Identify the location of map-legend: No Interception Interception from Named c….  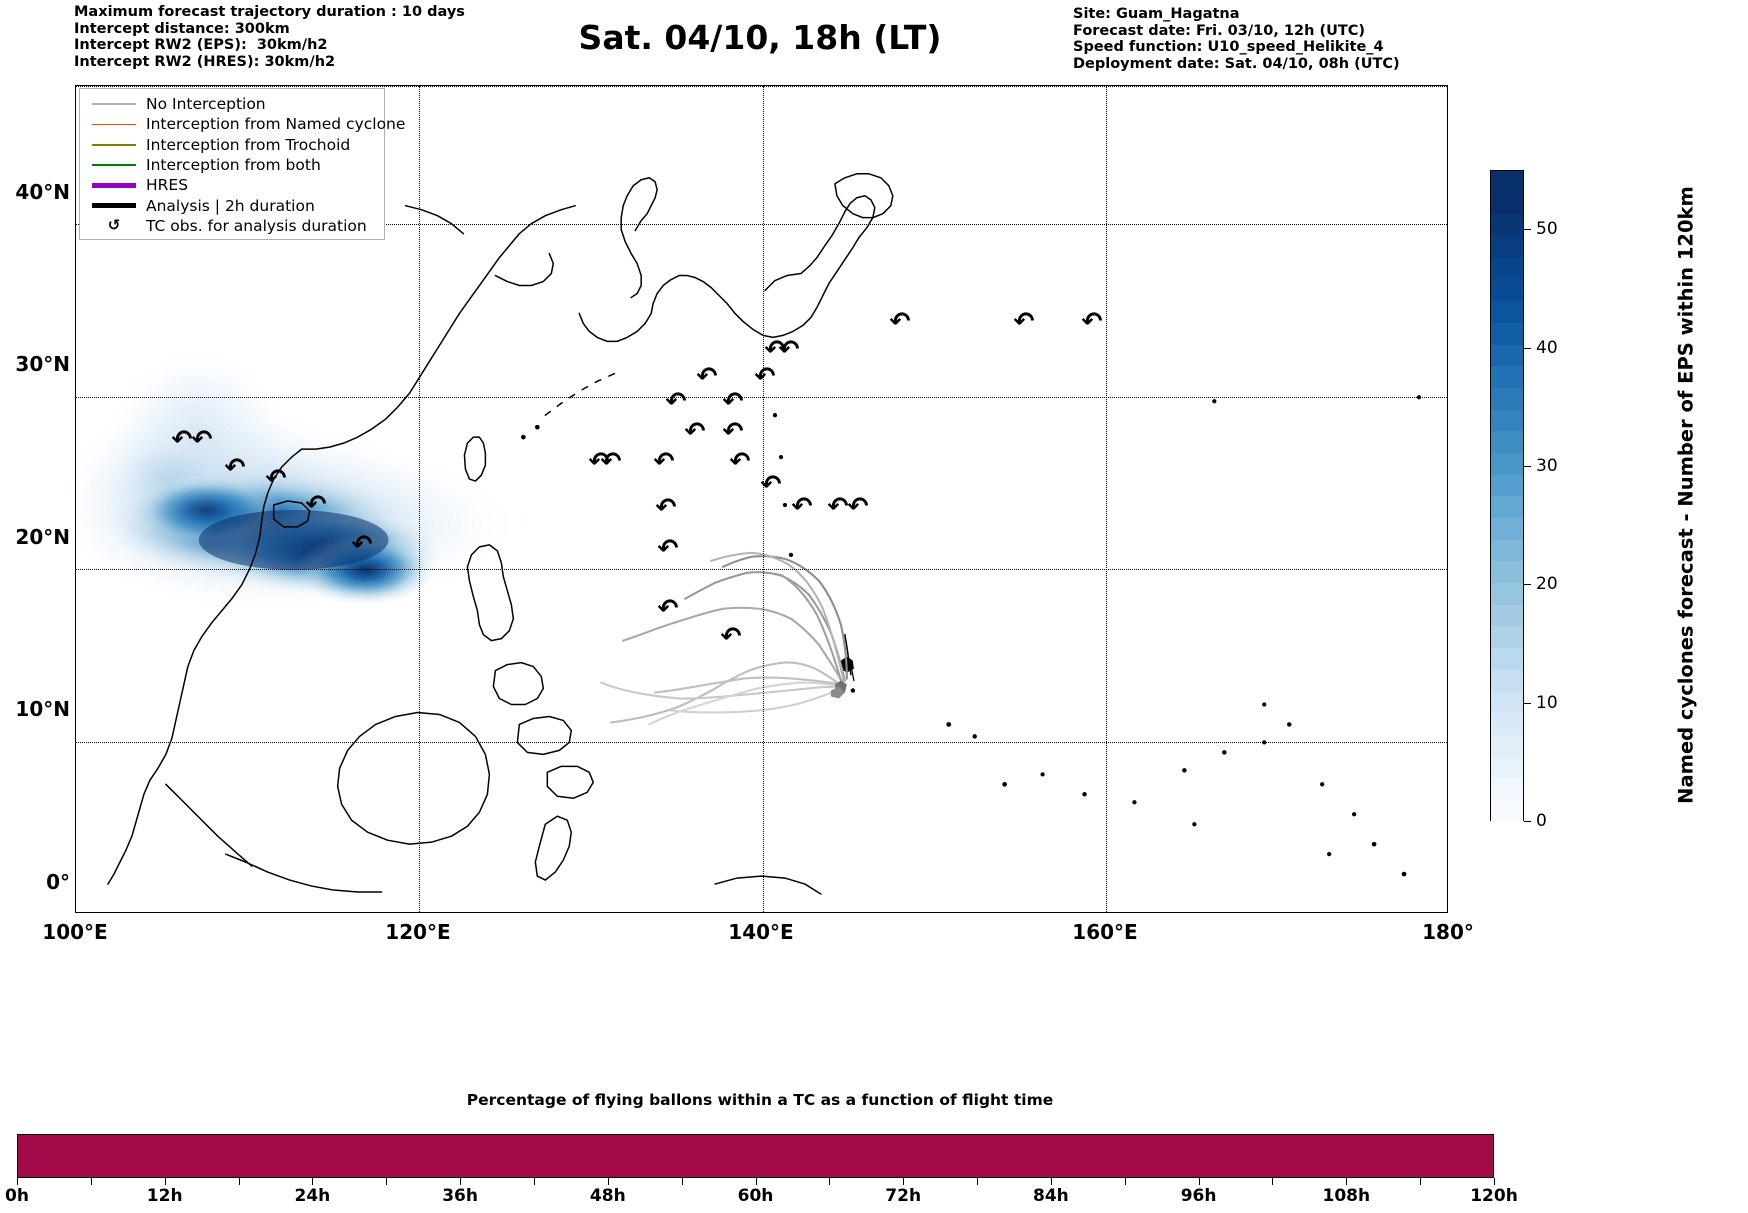
(242, 164).